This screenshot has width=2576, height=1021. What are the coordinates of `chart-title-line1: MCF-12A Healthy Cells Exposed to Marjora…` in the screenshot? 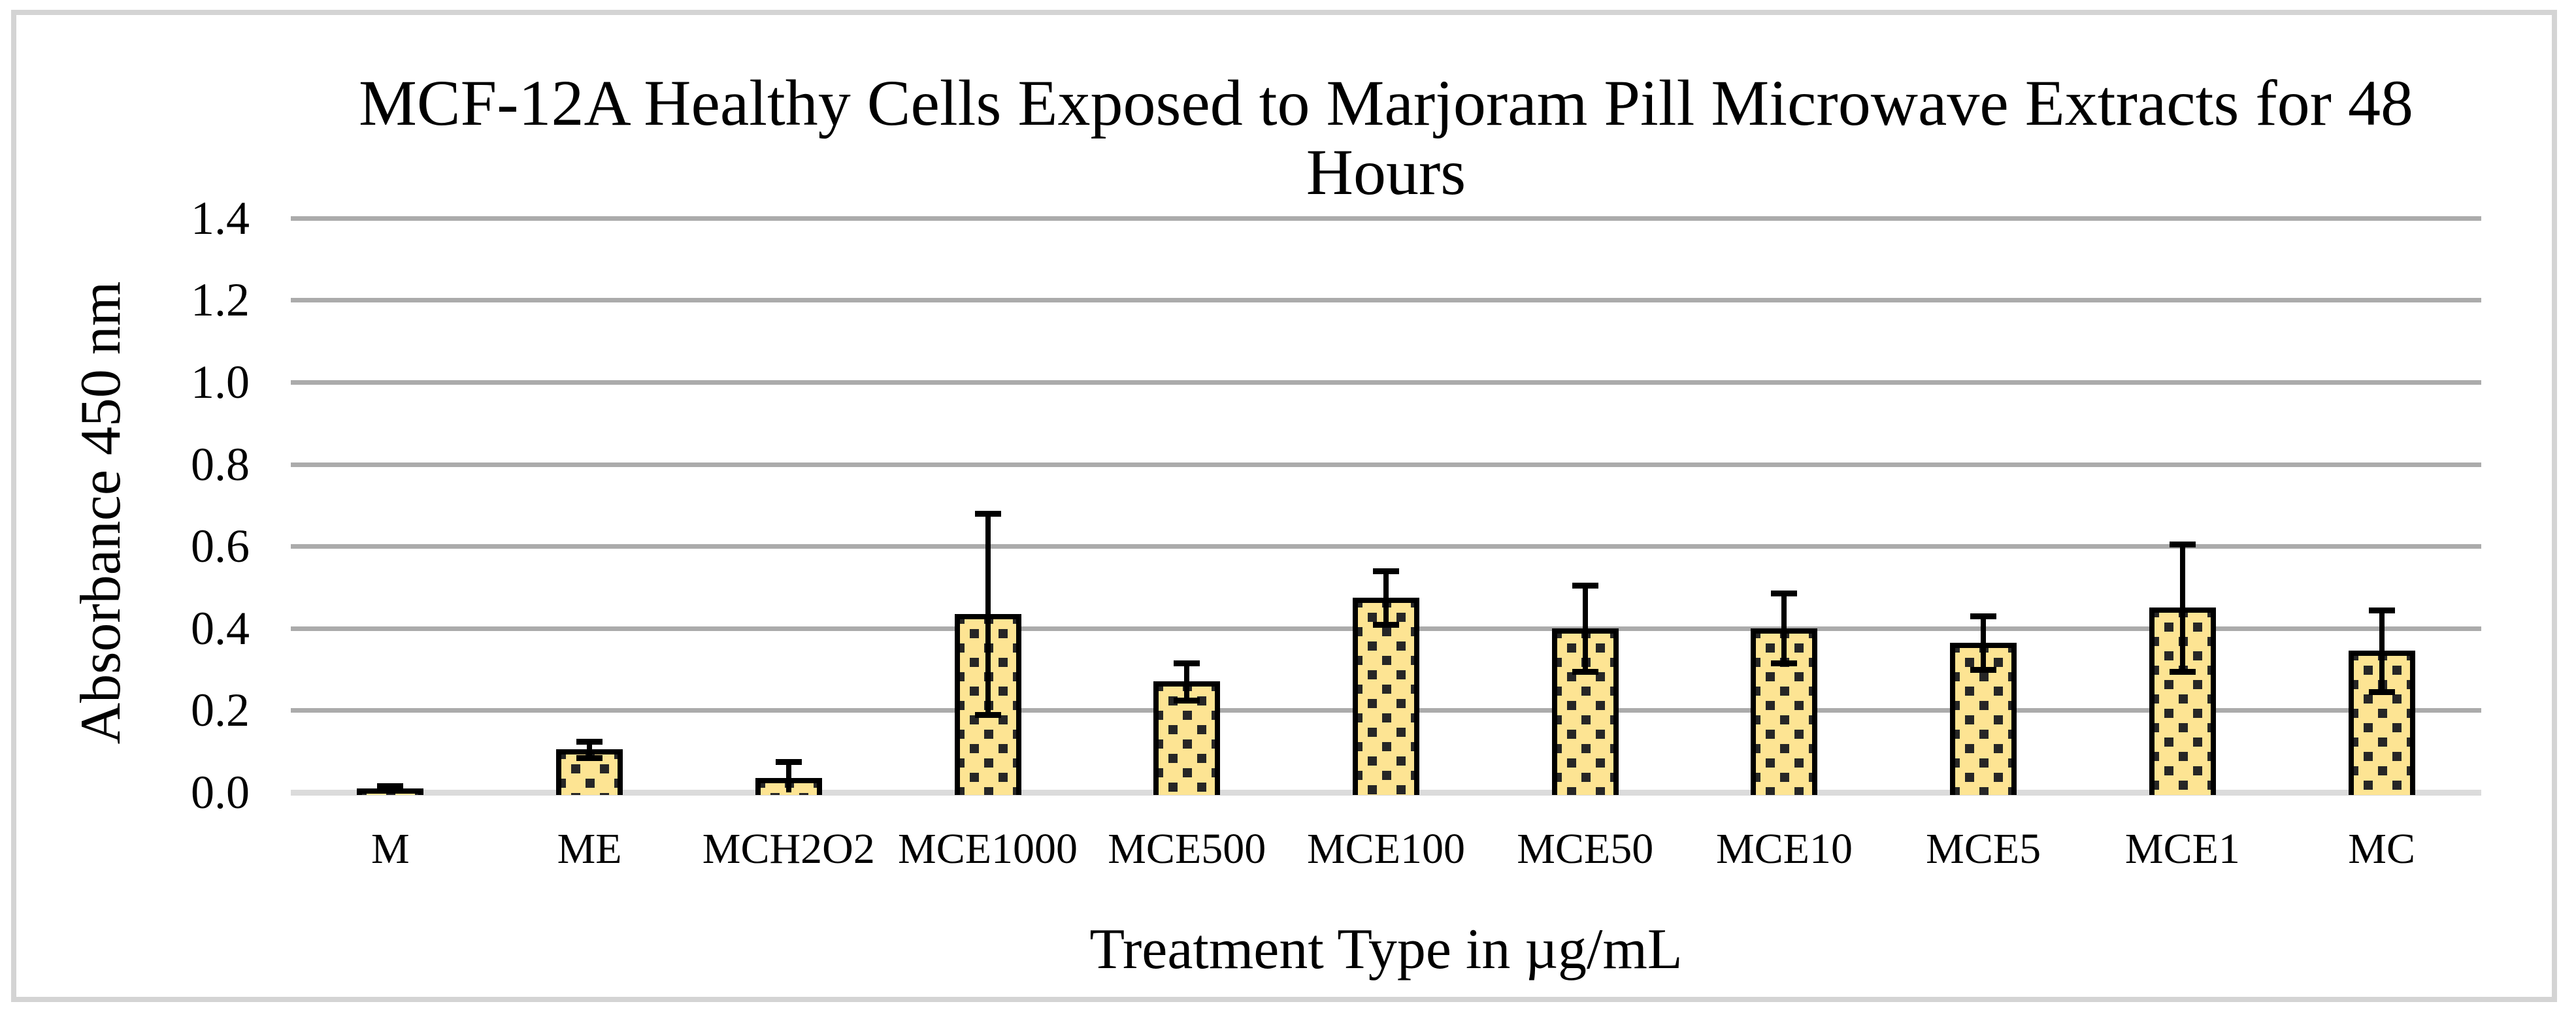 It's located at (1386, 103).